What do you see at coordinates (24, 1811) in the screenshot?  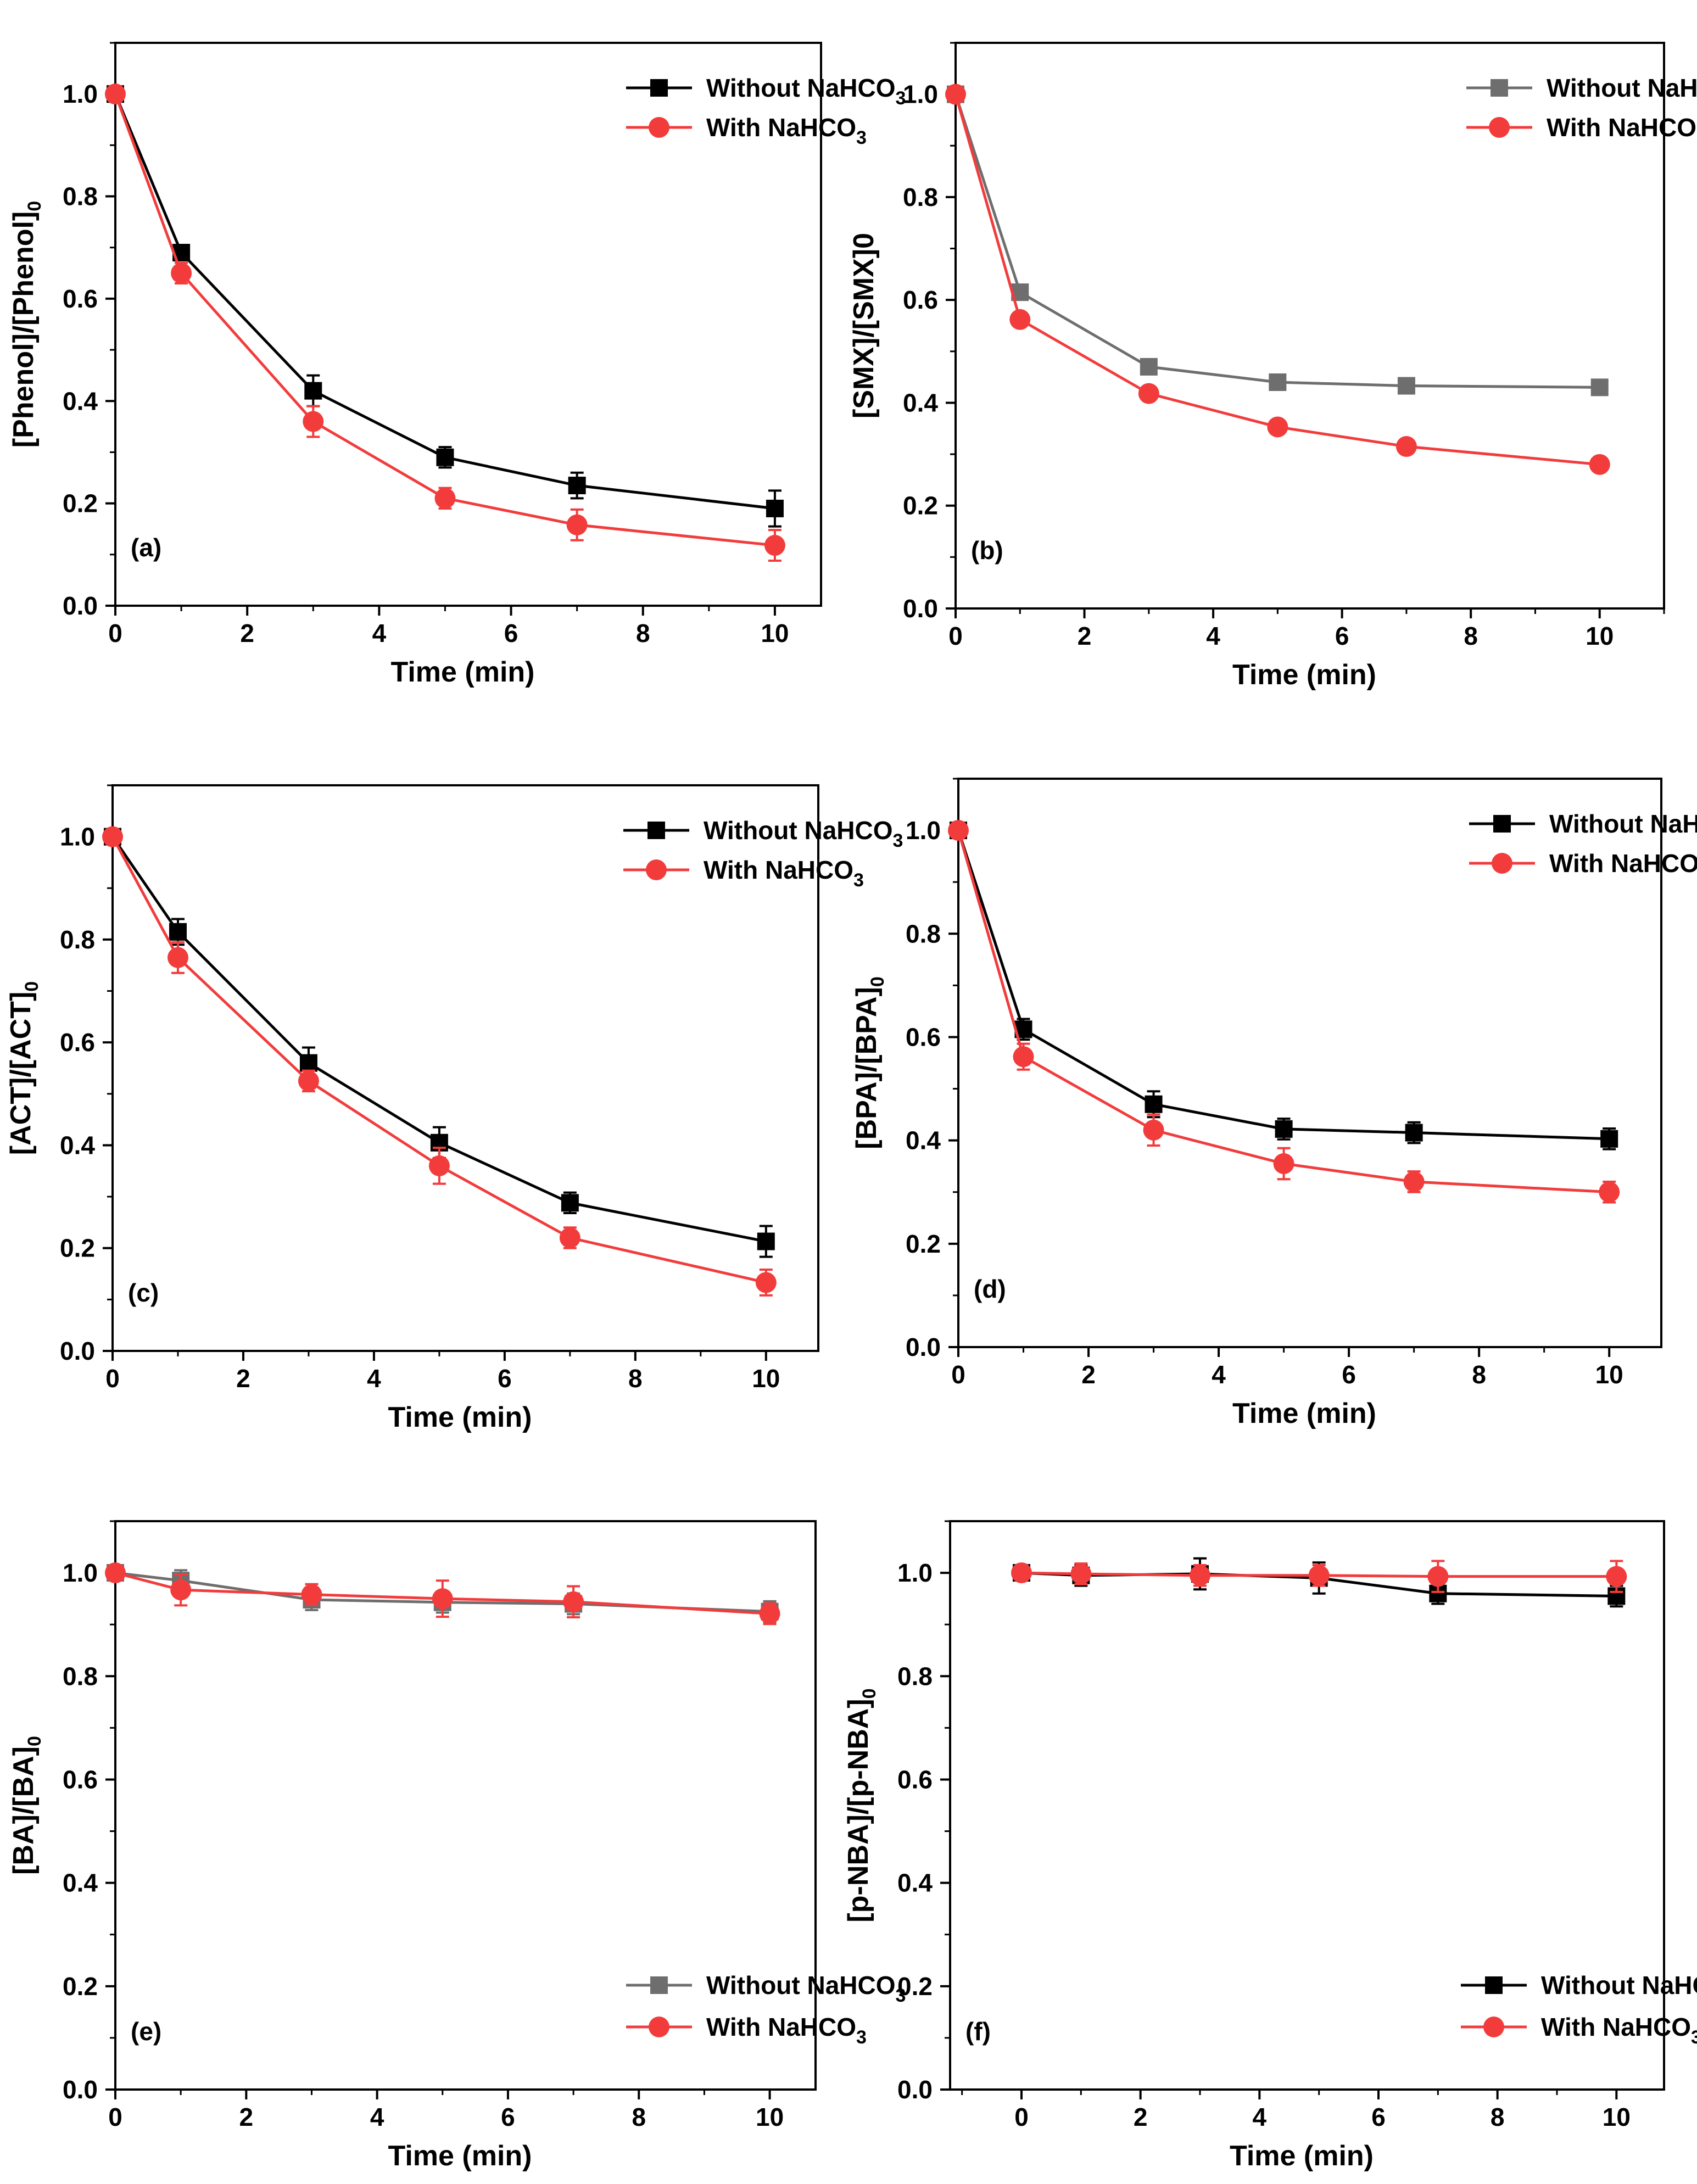 I see `y-axis-label-main: [BA]/[BA]` at bounding box center [24, 1811].